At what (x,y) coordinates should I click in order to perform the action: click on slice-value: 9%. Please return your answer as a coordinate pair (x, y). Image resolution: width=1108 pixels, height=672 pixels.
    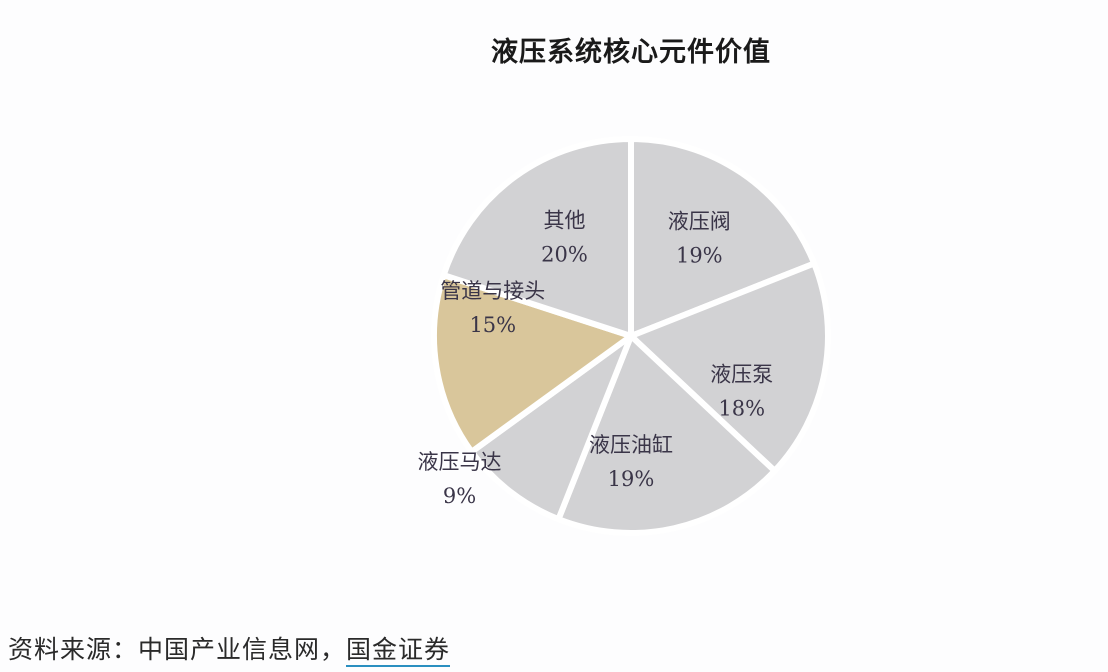
    Looking at the image, I should click on (459, 496).